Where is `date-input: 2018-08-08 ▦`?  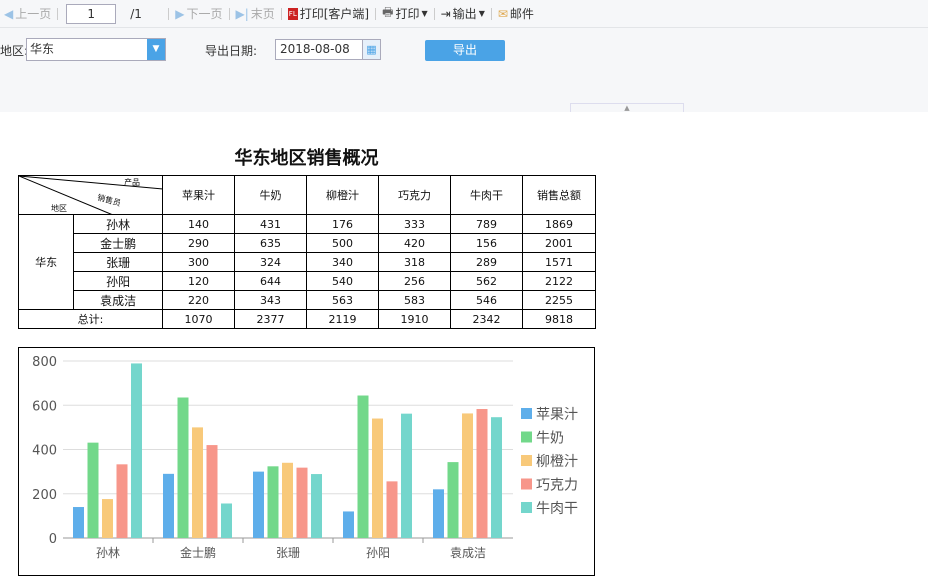 date-input: 2018-08-08 ▦ is located at coordinates (328, 49).